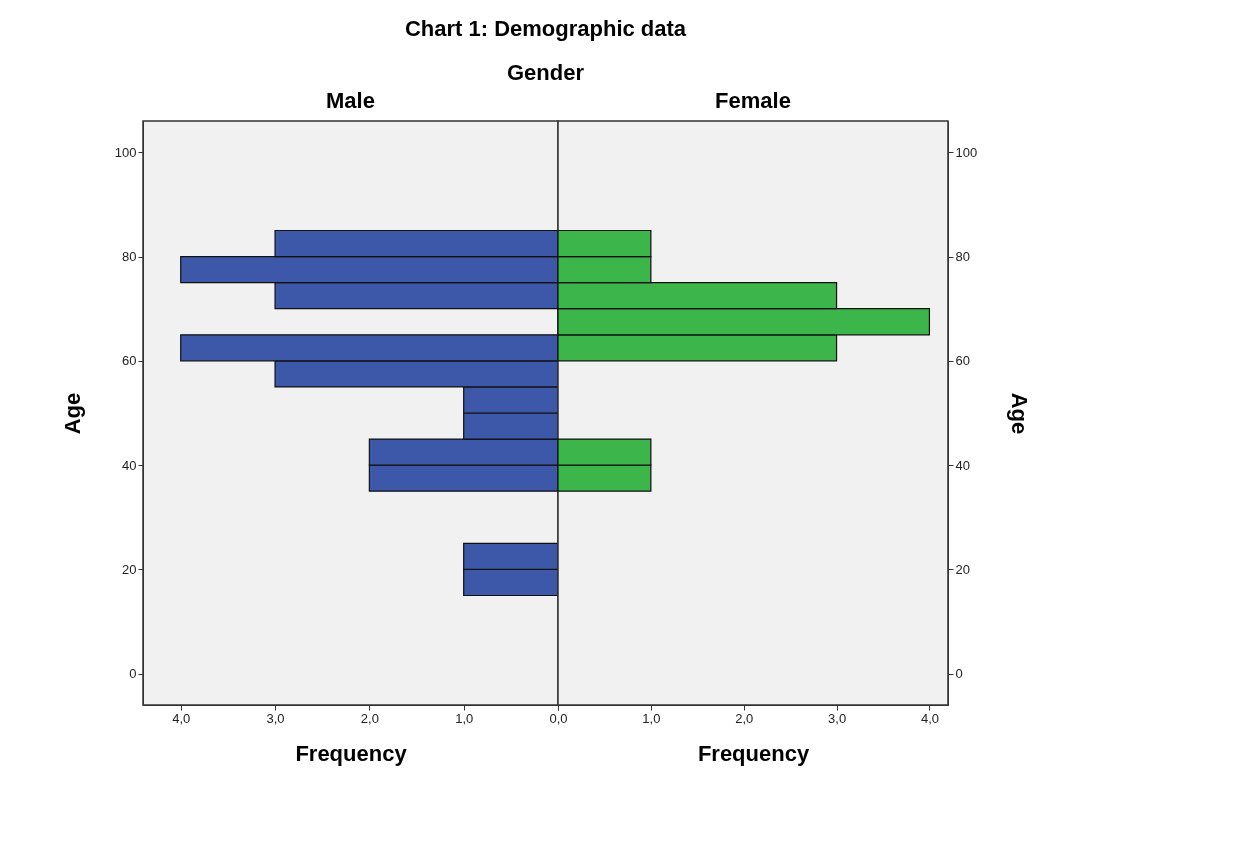 Image resolution: width=1244 pixels, height=841 pixels. I want to click on legend-title: Gender, so click(545, 73).